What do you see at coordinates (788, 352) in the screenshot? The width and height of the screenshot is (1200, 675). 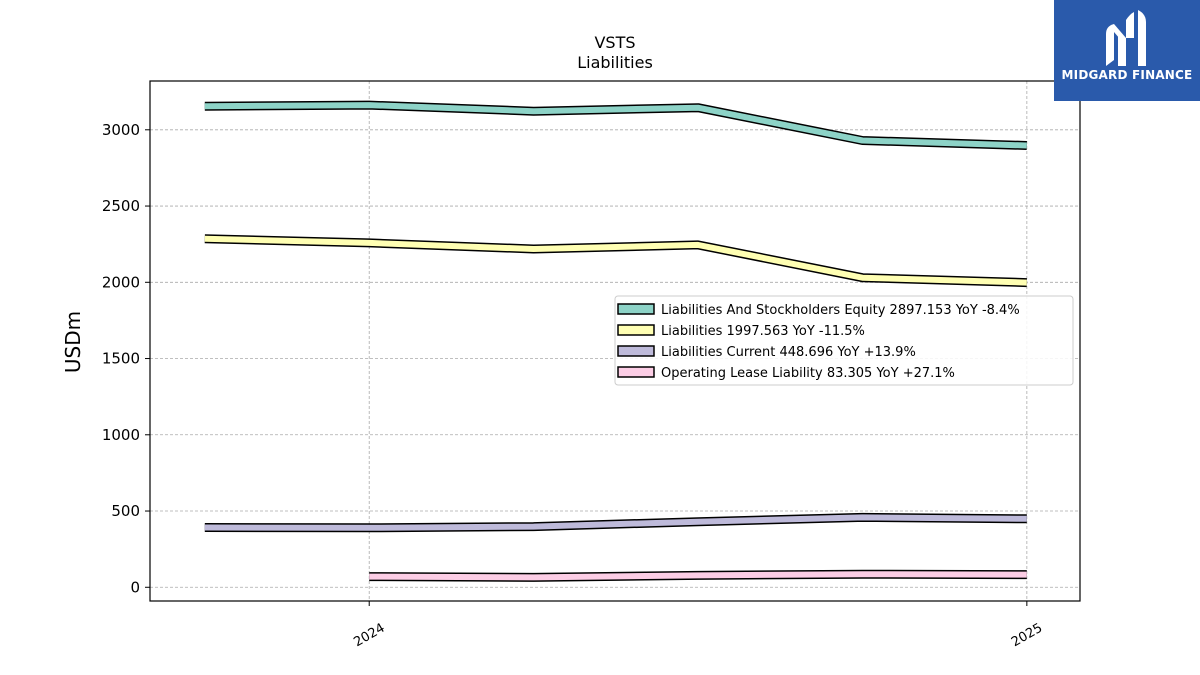 I see `legend-label: Liabilities Current 448.696 YoY +13.9%` at bounding box center [788, 352].